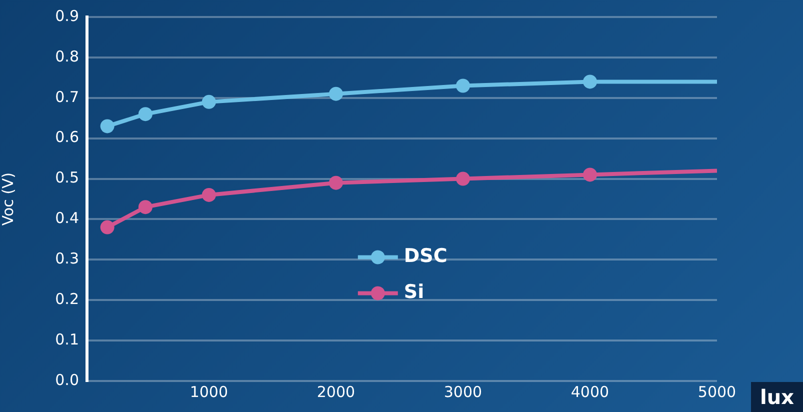 The image size is (803, 412). Describe the element at coordinates (67, 177) in the screenshot. I see `y-tick-label: 0.5` at that location.